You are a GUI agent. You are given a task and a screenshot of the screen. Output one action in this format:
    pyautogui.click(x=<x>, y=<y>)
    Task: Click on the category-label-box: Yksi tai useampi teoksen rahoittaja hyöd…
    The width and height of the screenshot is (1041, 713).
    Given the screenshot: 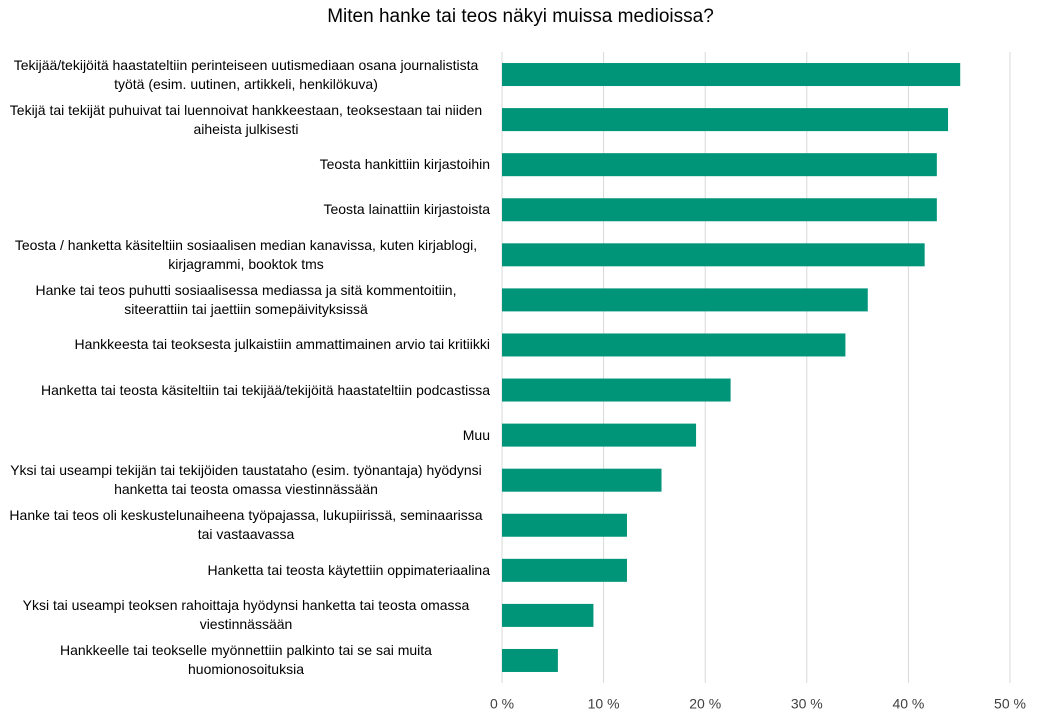 What is the action you would take?
    pyautogui.click(x=245, y=615)
    